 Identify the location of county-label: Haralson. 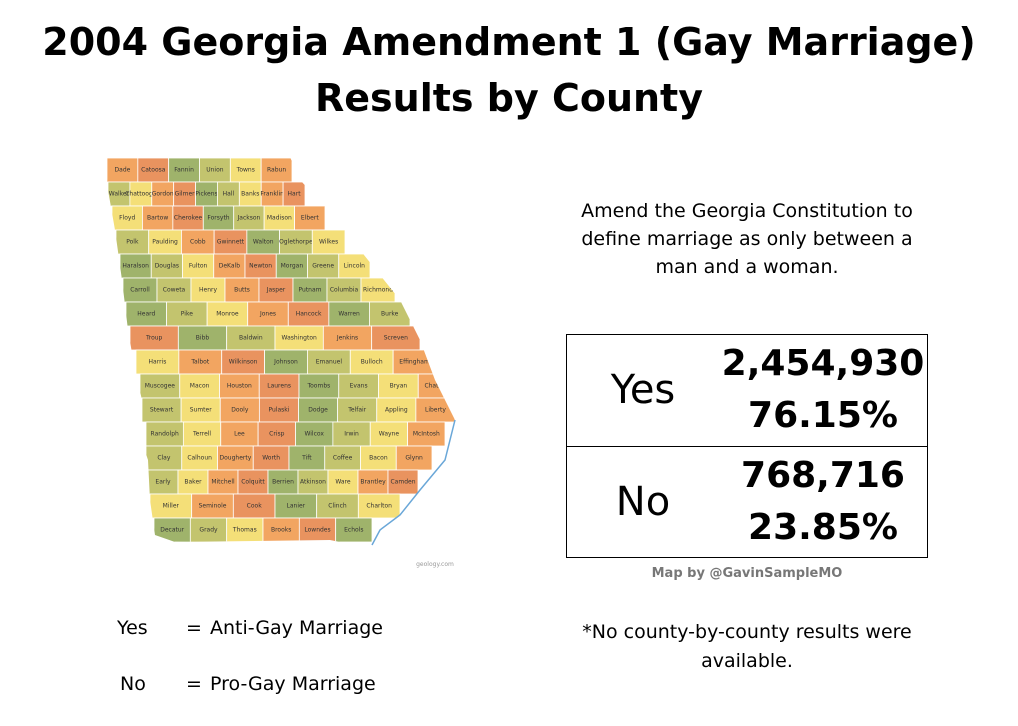
(135, 266).